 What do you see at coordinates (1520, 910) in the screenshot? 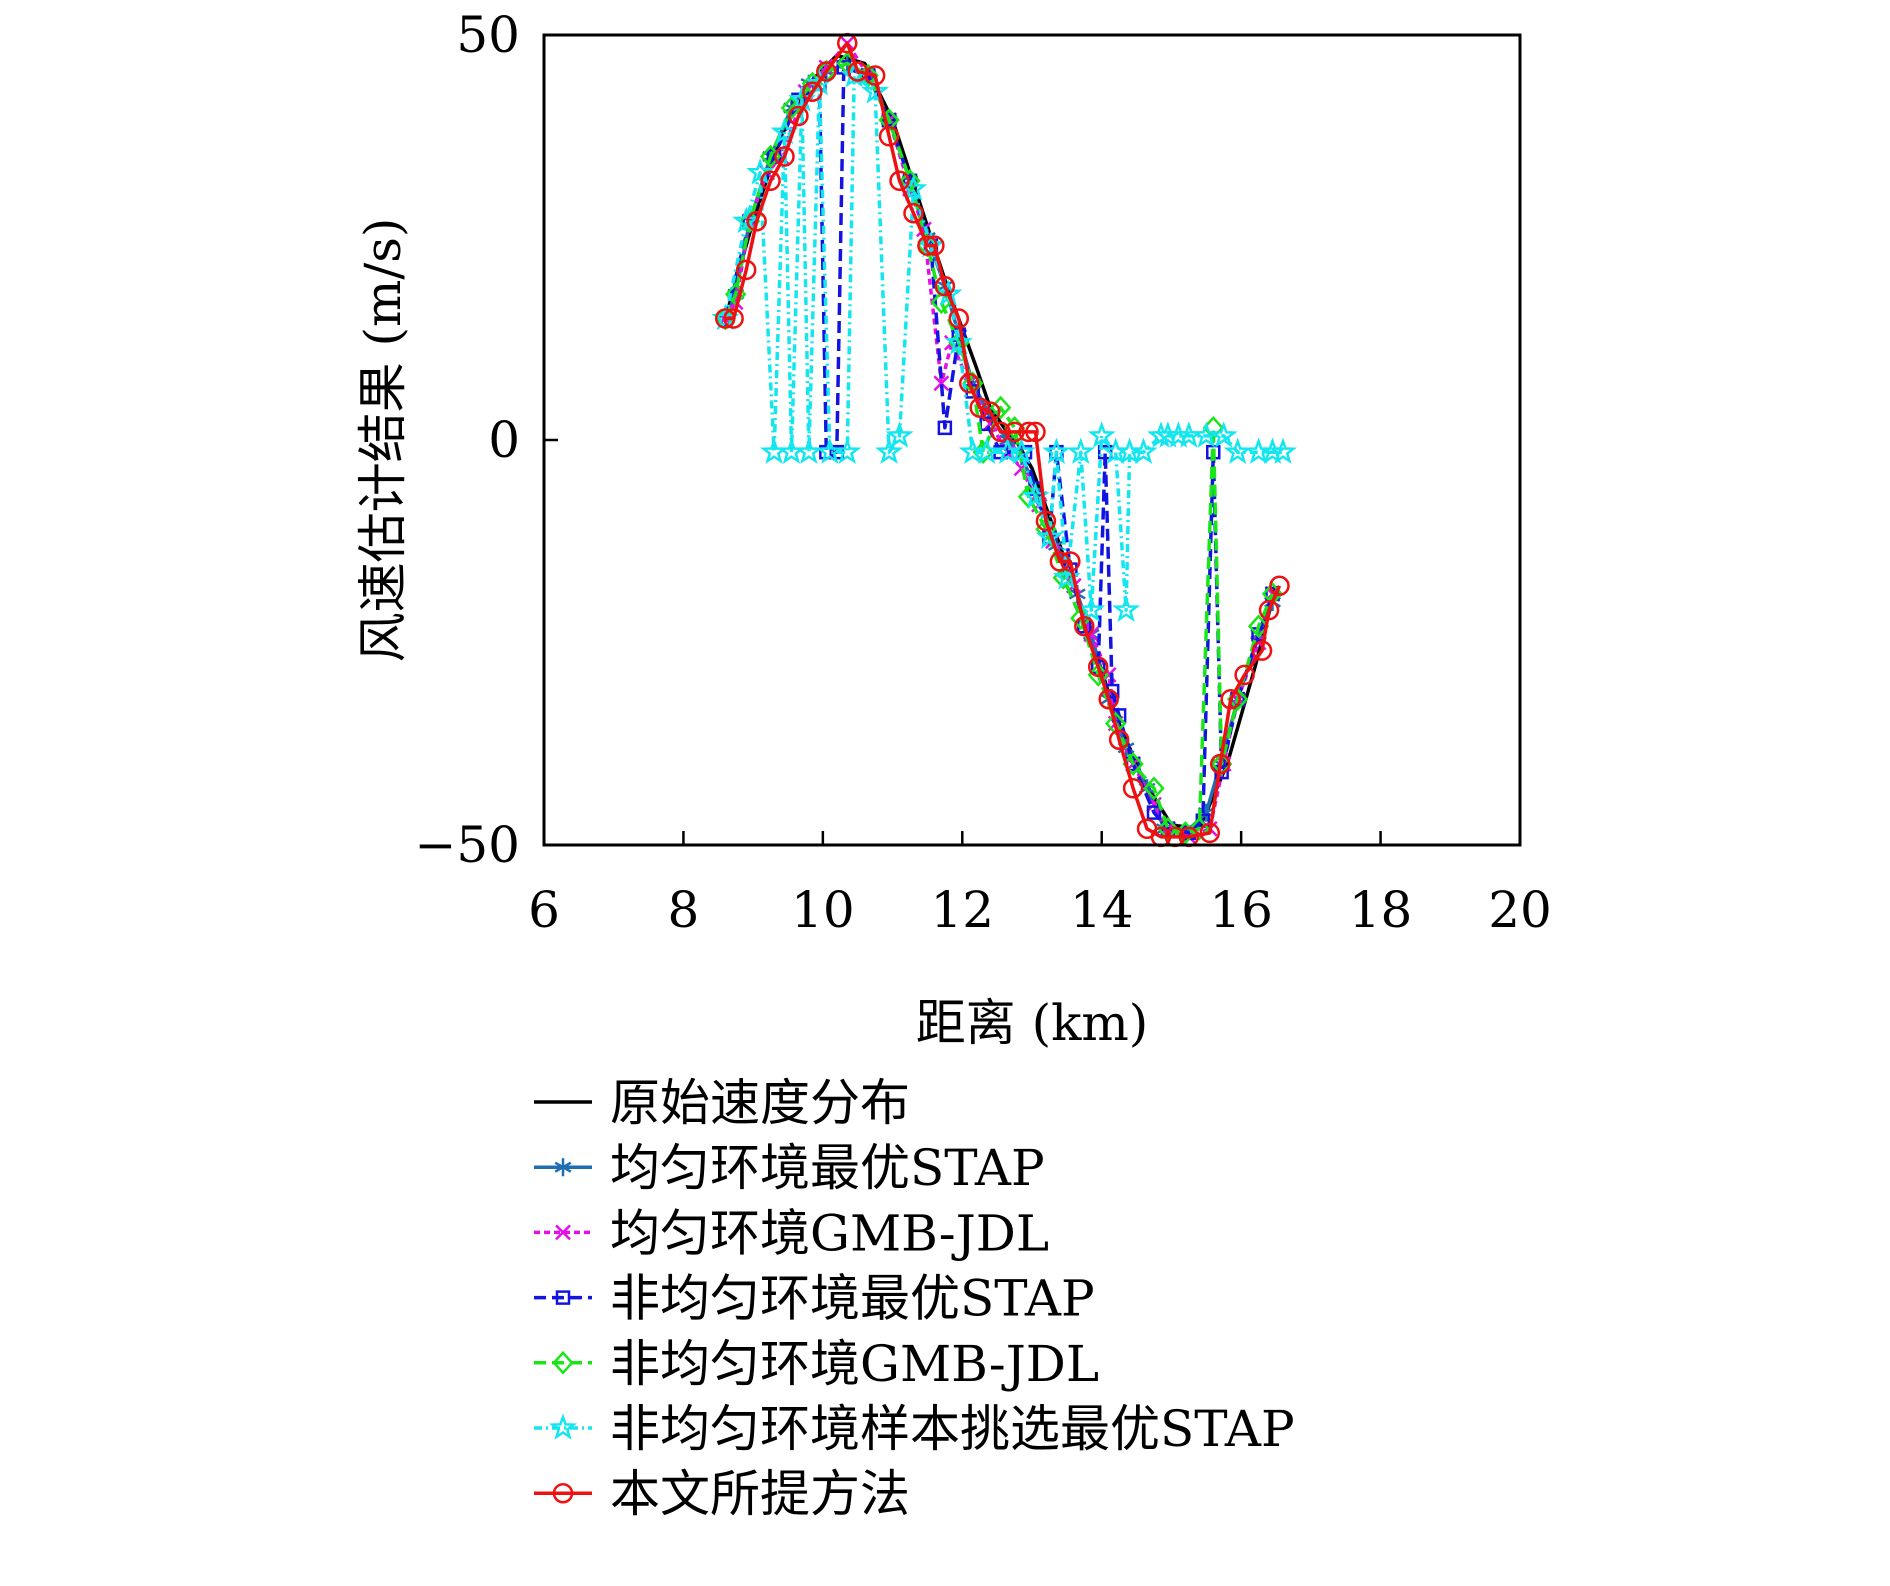
I see `x-tick-label: 20` at bounding box center [1520, 910].